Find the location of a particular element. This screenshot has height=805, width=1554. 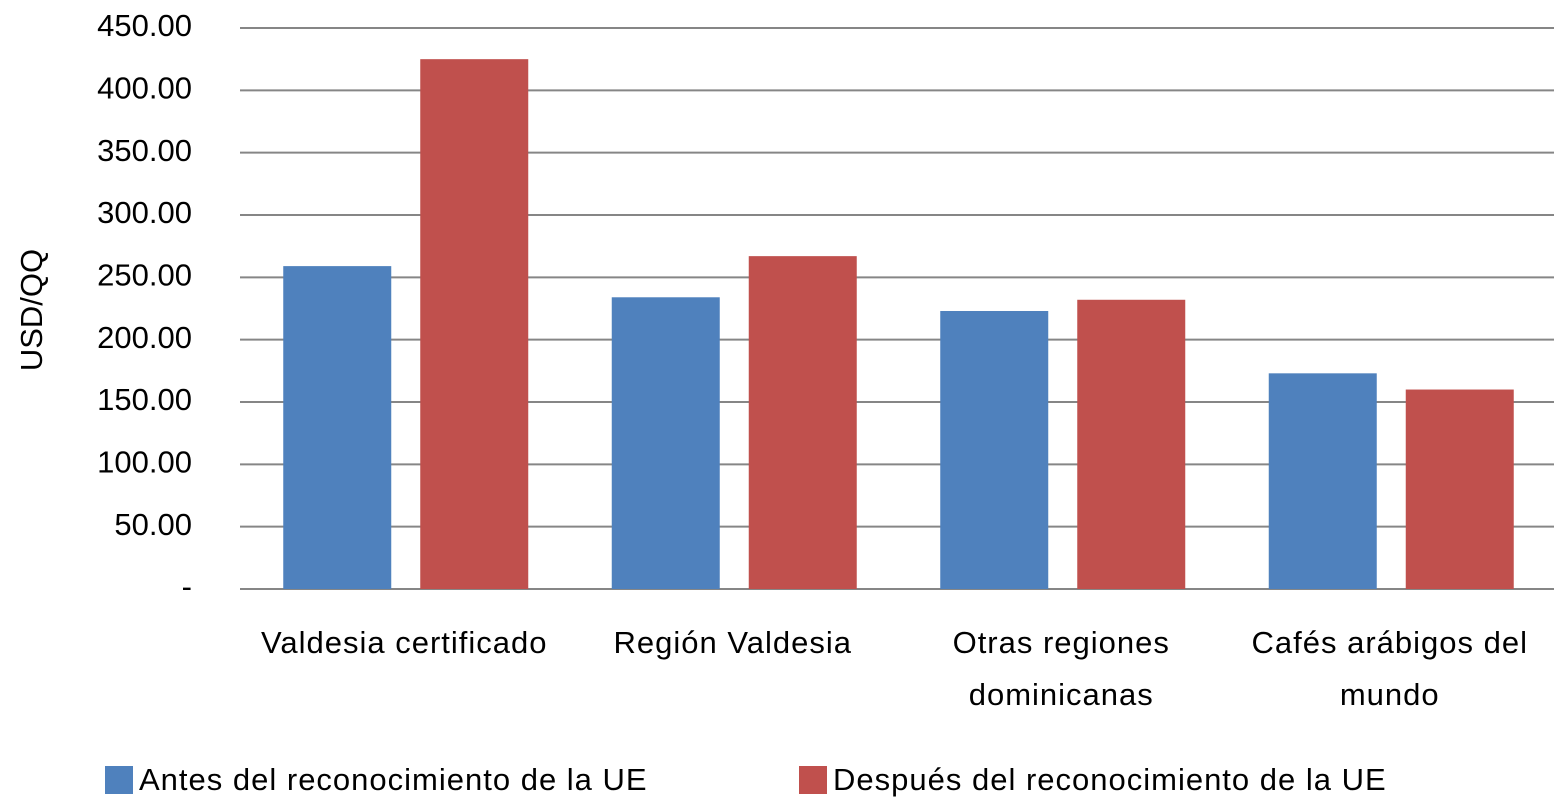

legend-item: Después del reconocimiento de la UE is located at coordinates (1093, 780).